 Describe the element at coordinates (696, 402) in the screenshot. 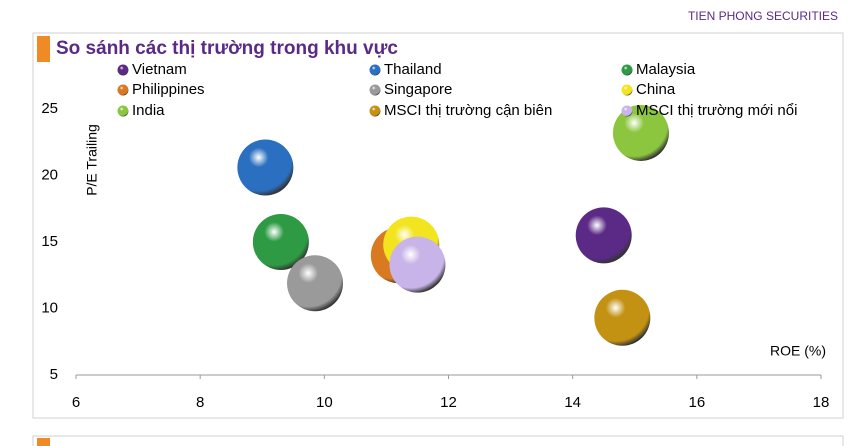

I see `x-tick-label: 16` at that location.